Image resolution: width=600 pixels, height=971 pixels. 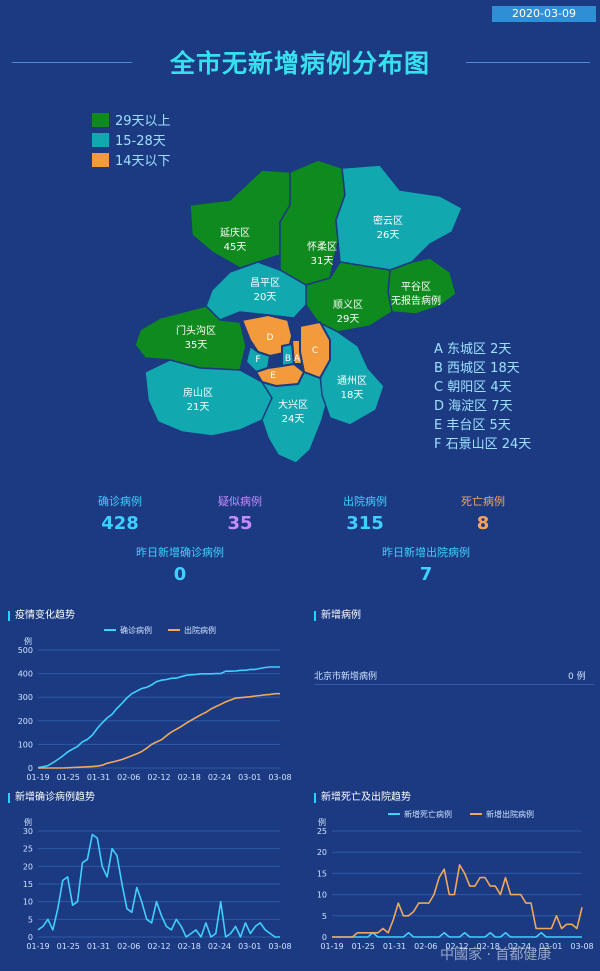 What do you see at coordinates (362, 798) in the screenshot?
I see `chart-title-deaths-discharges: 新增死亡及出院趋势` at bounding box center [362, 798].